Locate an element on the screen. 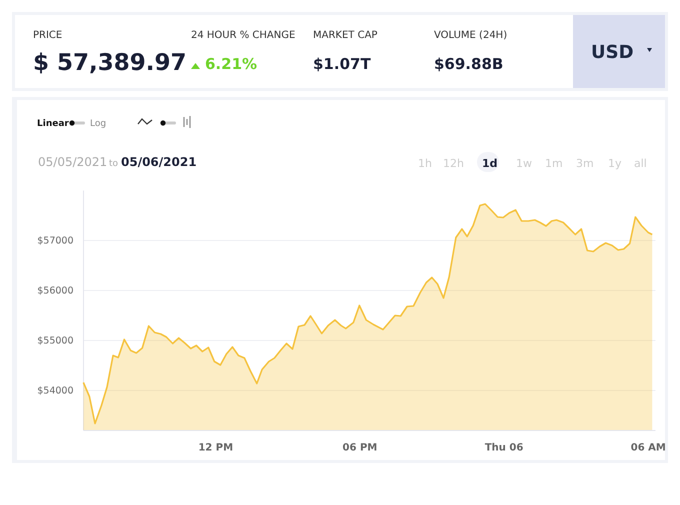 This screenshot has width=680, height=505. text: 24 HOUR % CHANGE is located at coordinates (243, 35).